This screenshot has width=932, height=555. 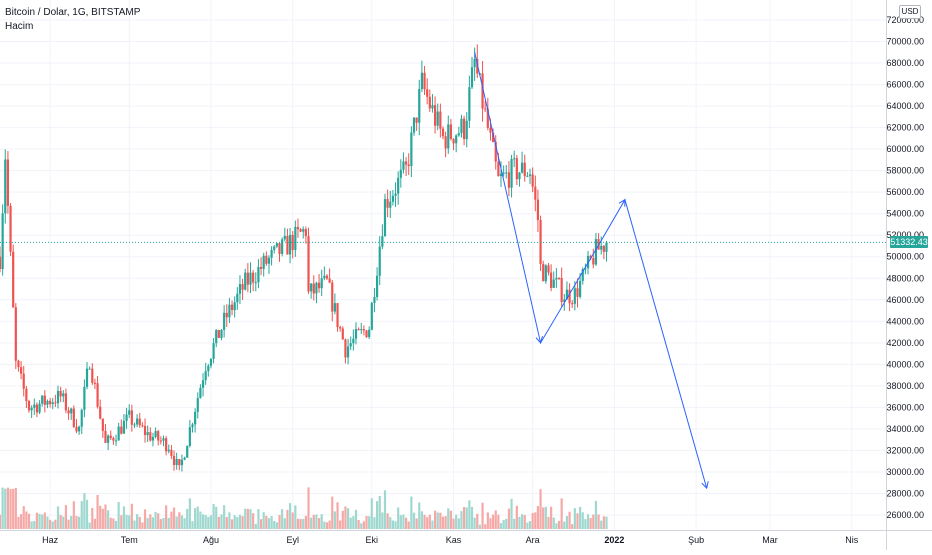 What do you see at coordinates (905, 429) in the screenshot?
I see `y-tick-label: 34000.00` at bounding box center [905, 429].